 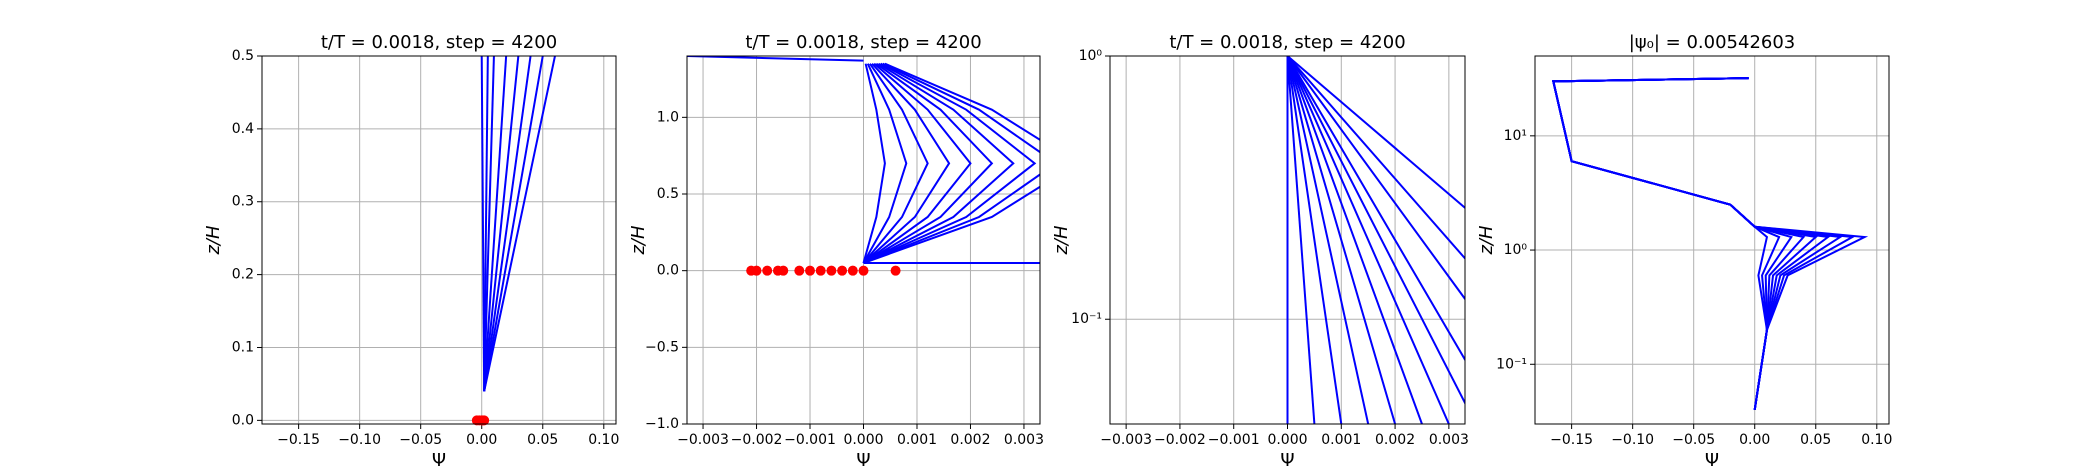 What do you see at coordinates (1712, 42) in the screenshot?
I see `chart-title: |ψ₀| = 0.00542603` at bounding box center [1712, 42].